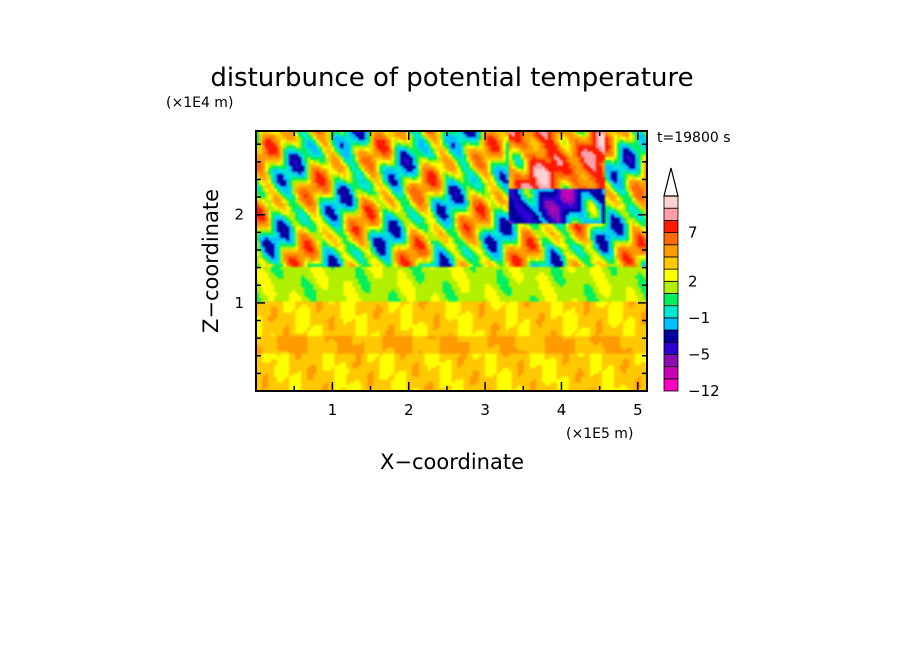 Image resolution: width=904 pixels, height=658 pixels. I want to click on colorbar: −12−5−127, so click(691, 283).